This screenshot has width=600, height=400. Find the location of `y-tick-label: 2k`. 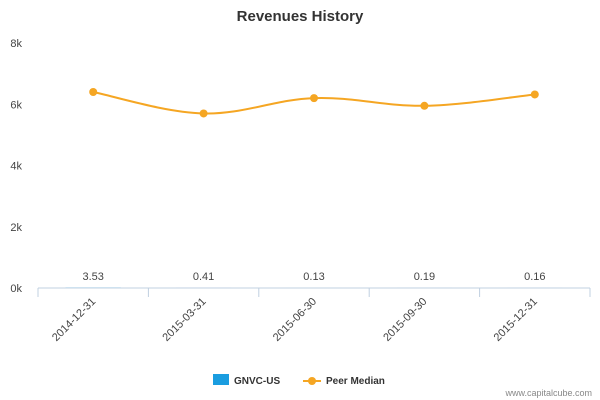

y-tick-label: 2k is located at coordinates (16, 228).